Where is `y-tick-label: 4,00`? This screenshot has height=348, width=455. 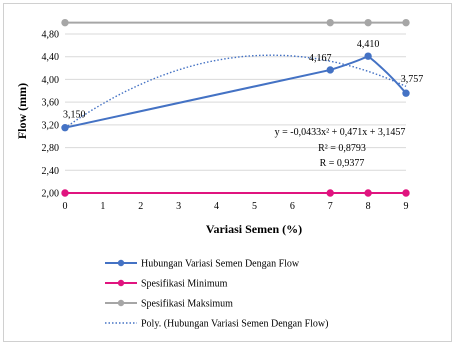 y-tick-label: 4,00 is located at coordinates (51, 80).